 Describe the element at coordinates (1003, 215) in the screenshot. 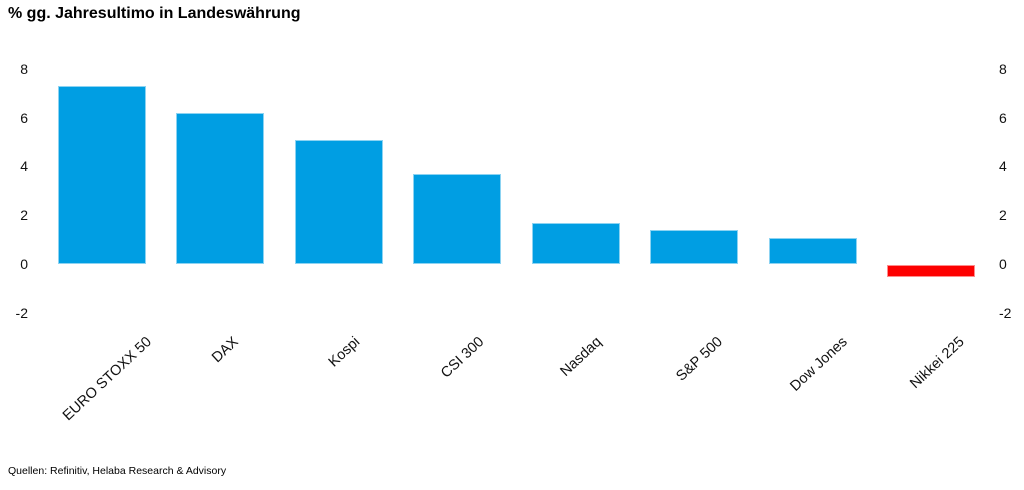

I see `y-tick-right-2: 2` at that location.